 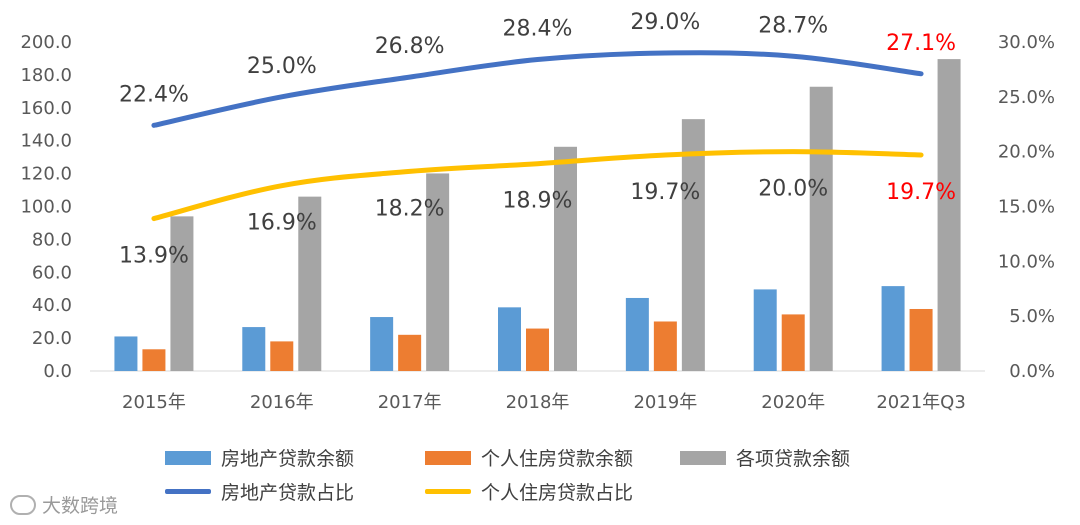 What do you see at coordinates (920, 402) in the screenshot?
I see `x-tick-label: 2021年Q3` at bounding box center [920, 402].